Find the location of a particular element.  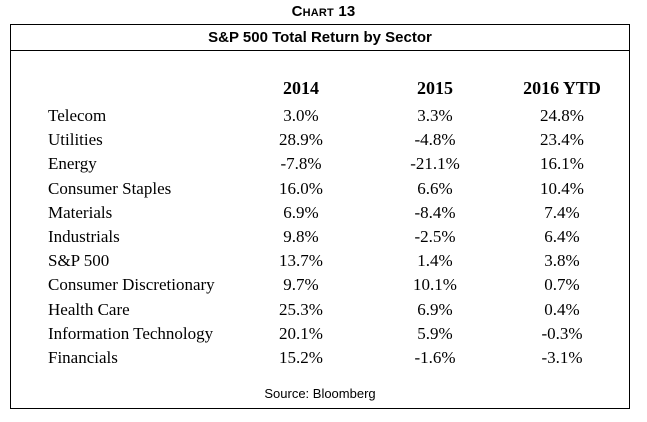

return-value: 3.8% is located at coordinates (562, 261).